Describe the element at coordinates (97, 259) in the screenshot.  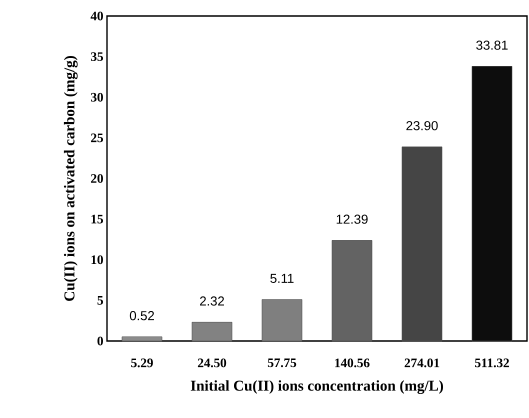
I see `y-tick-label: 10` at that location.